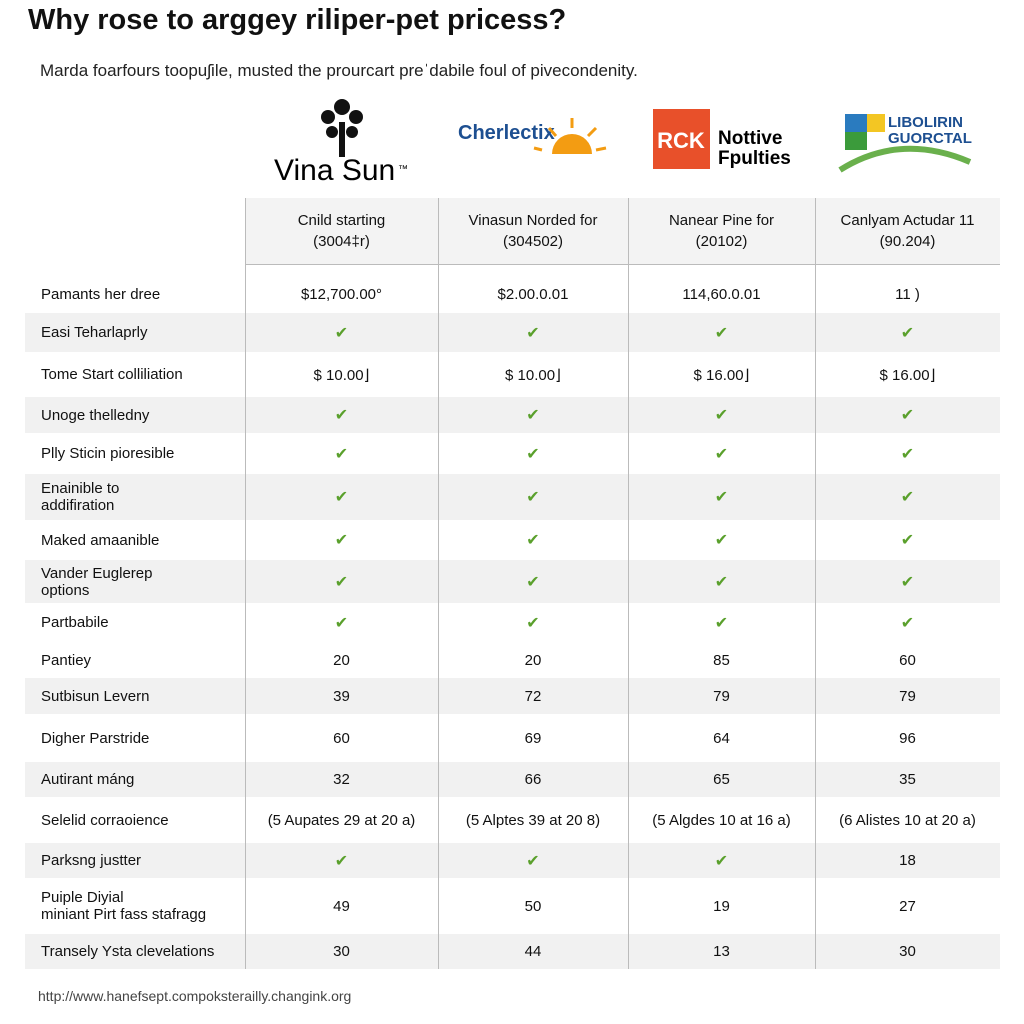 This screenshot has height=1024, width=1024. I want to click on cell-value: 114,60.0.01, so click(721, 294).